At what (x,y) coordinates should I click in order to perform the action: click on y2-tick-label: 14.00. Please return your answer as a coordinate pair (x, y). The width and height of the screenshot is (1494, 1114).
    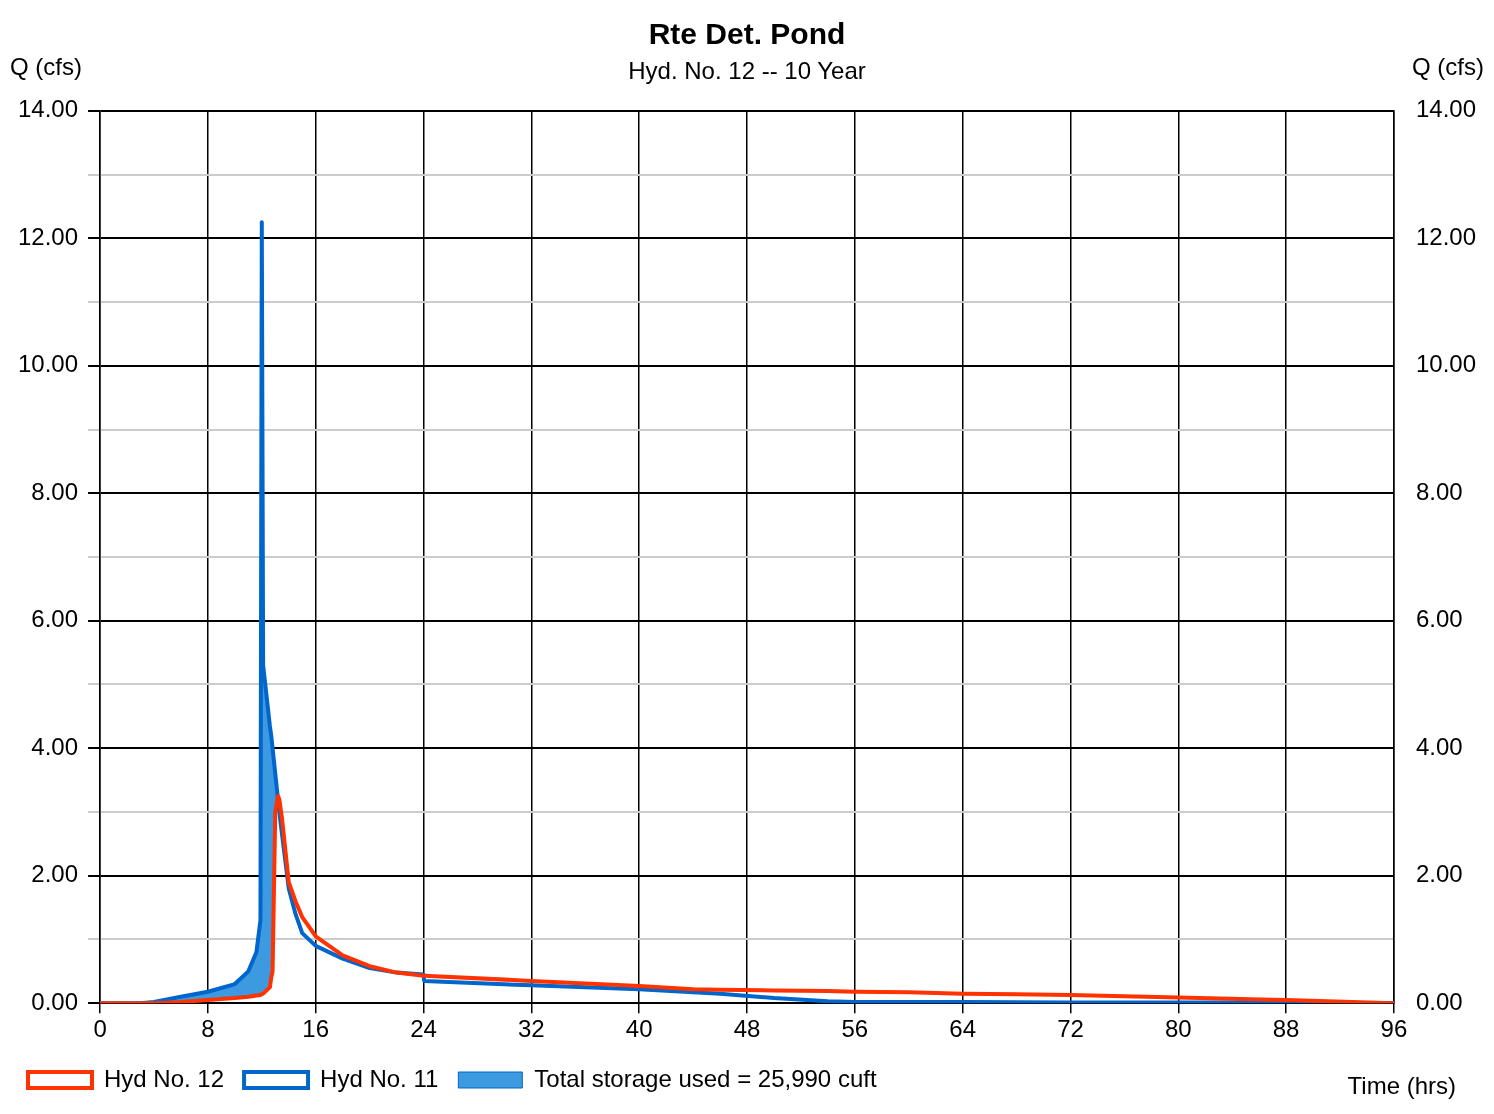
    Looking at the image, I should click on (1445, 109).